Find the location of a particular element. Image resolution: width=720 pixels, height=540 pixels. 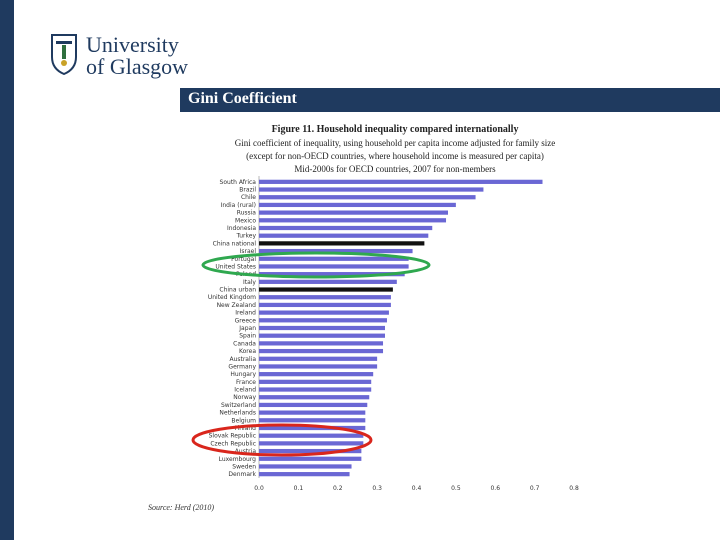

bar-israel is located at coordinates (336, 251).